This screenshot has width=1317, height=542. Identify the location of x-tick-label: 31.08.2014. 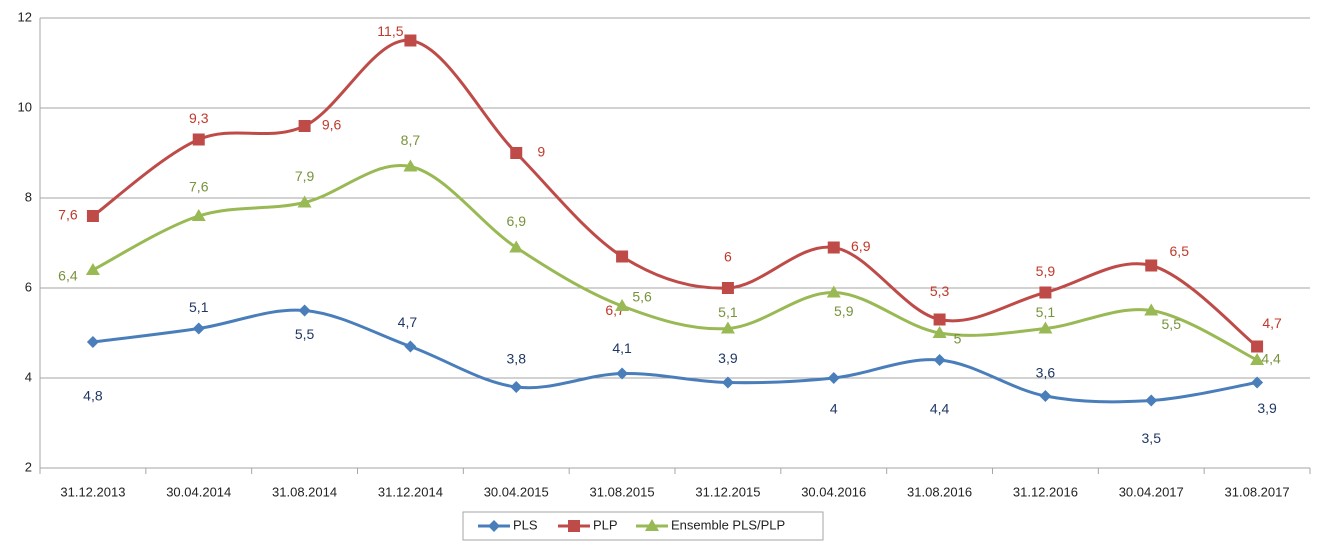
(304, 491).